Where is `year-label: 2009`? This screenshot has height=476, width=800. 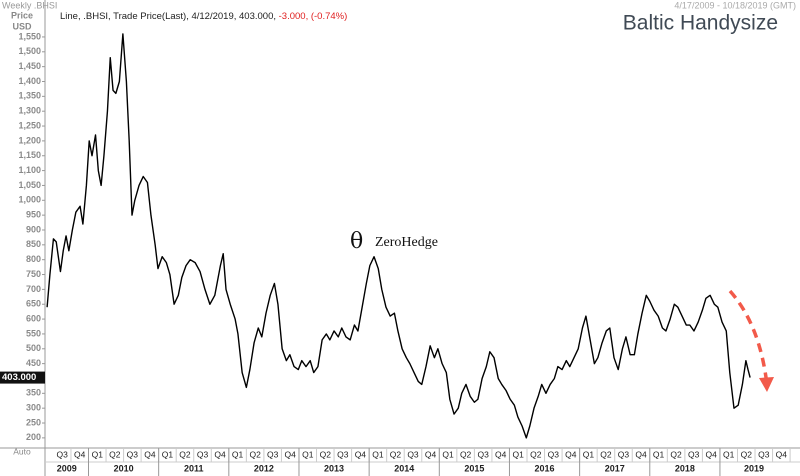 year-label: 2009 is located at coordinates (67, 468).